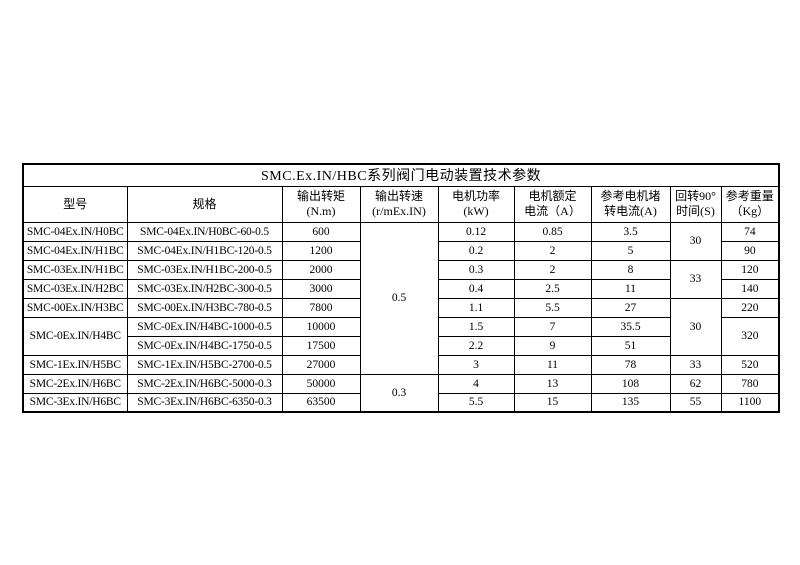 The height and width of the screenshot is (565, 800). Describe the element at coordinates (75, 336) in the screenshot. I see `cell-model: SMC-0Ex.IN/H4BC` at that location.